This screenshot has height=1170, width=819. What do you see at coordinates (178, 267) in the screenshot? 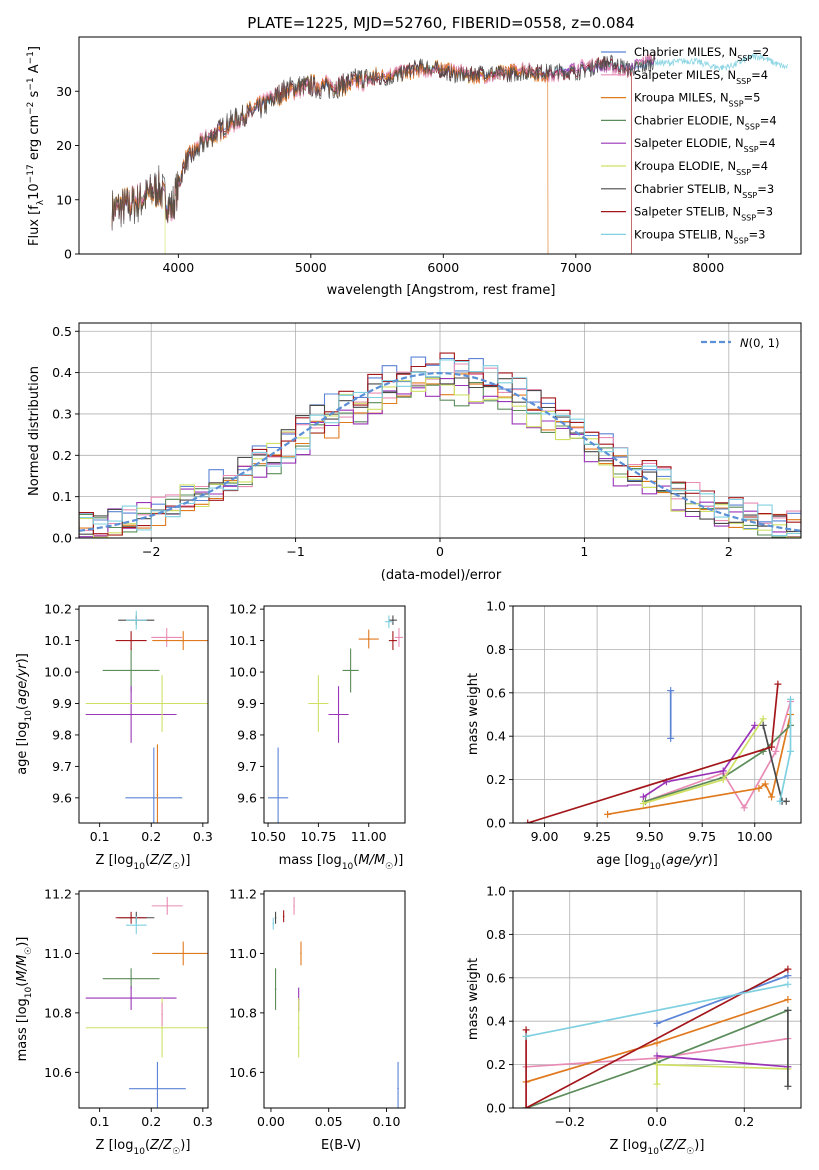
I see `x-tick-label: 4000` at bounding box center [178, 267].